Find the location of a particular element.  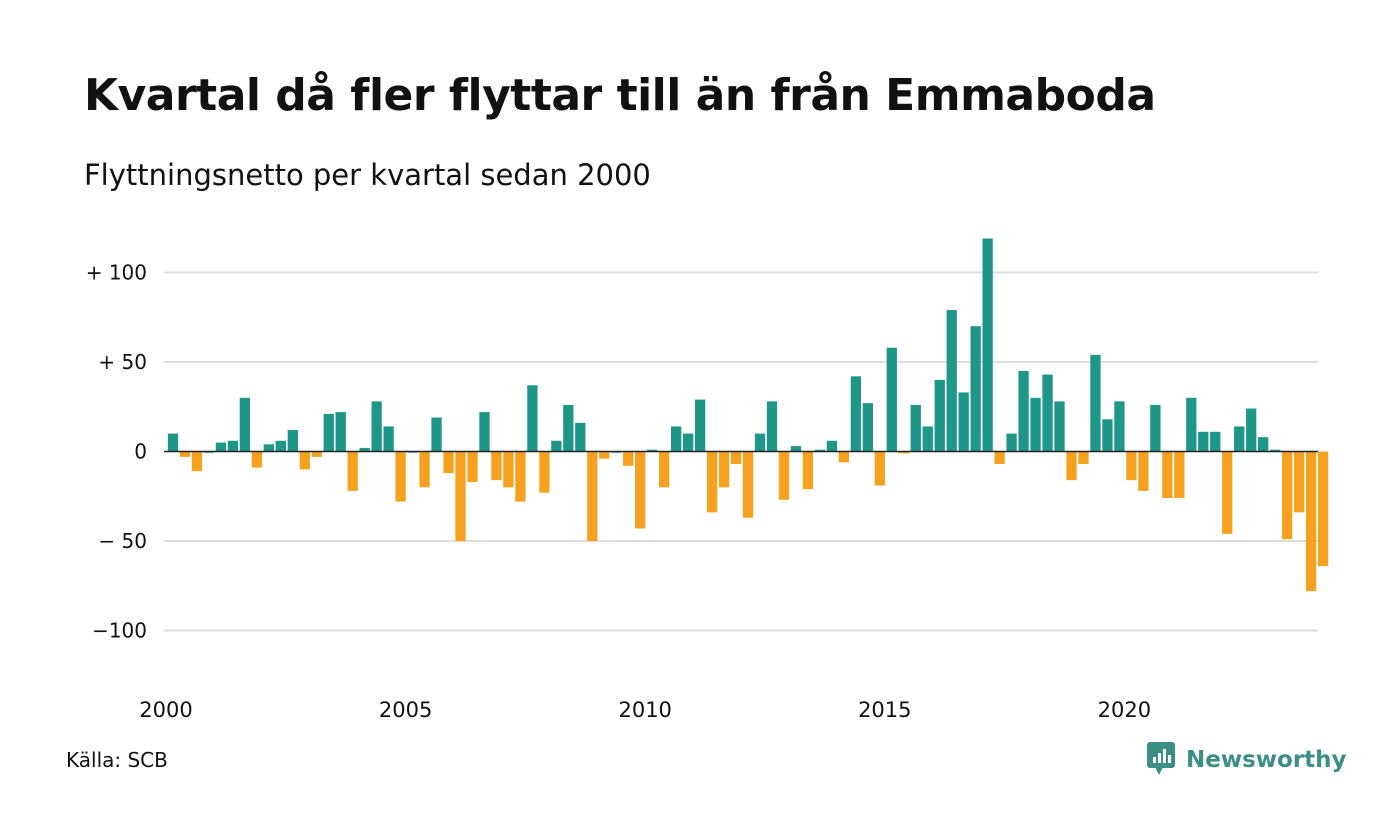

bar-2021-q2 is located at coordinates (1191, 424).